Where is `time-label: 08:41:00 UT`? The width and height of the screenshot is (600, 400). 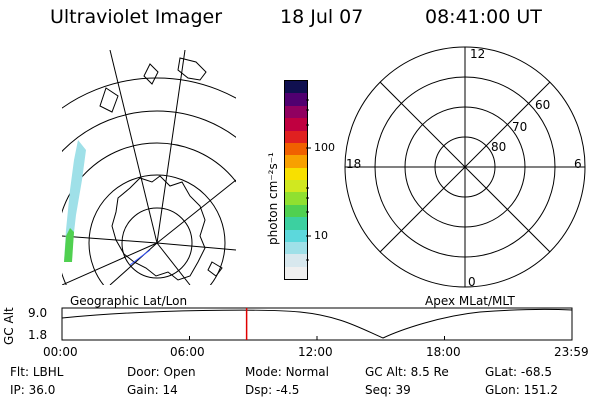 time-label: 08:41:00 UT is located at coordinates (483, 17).